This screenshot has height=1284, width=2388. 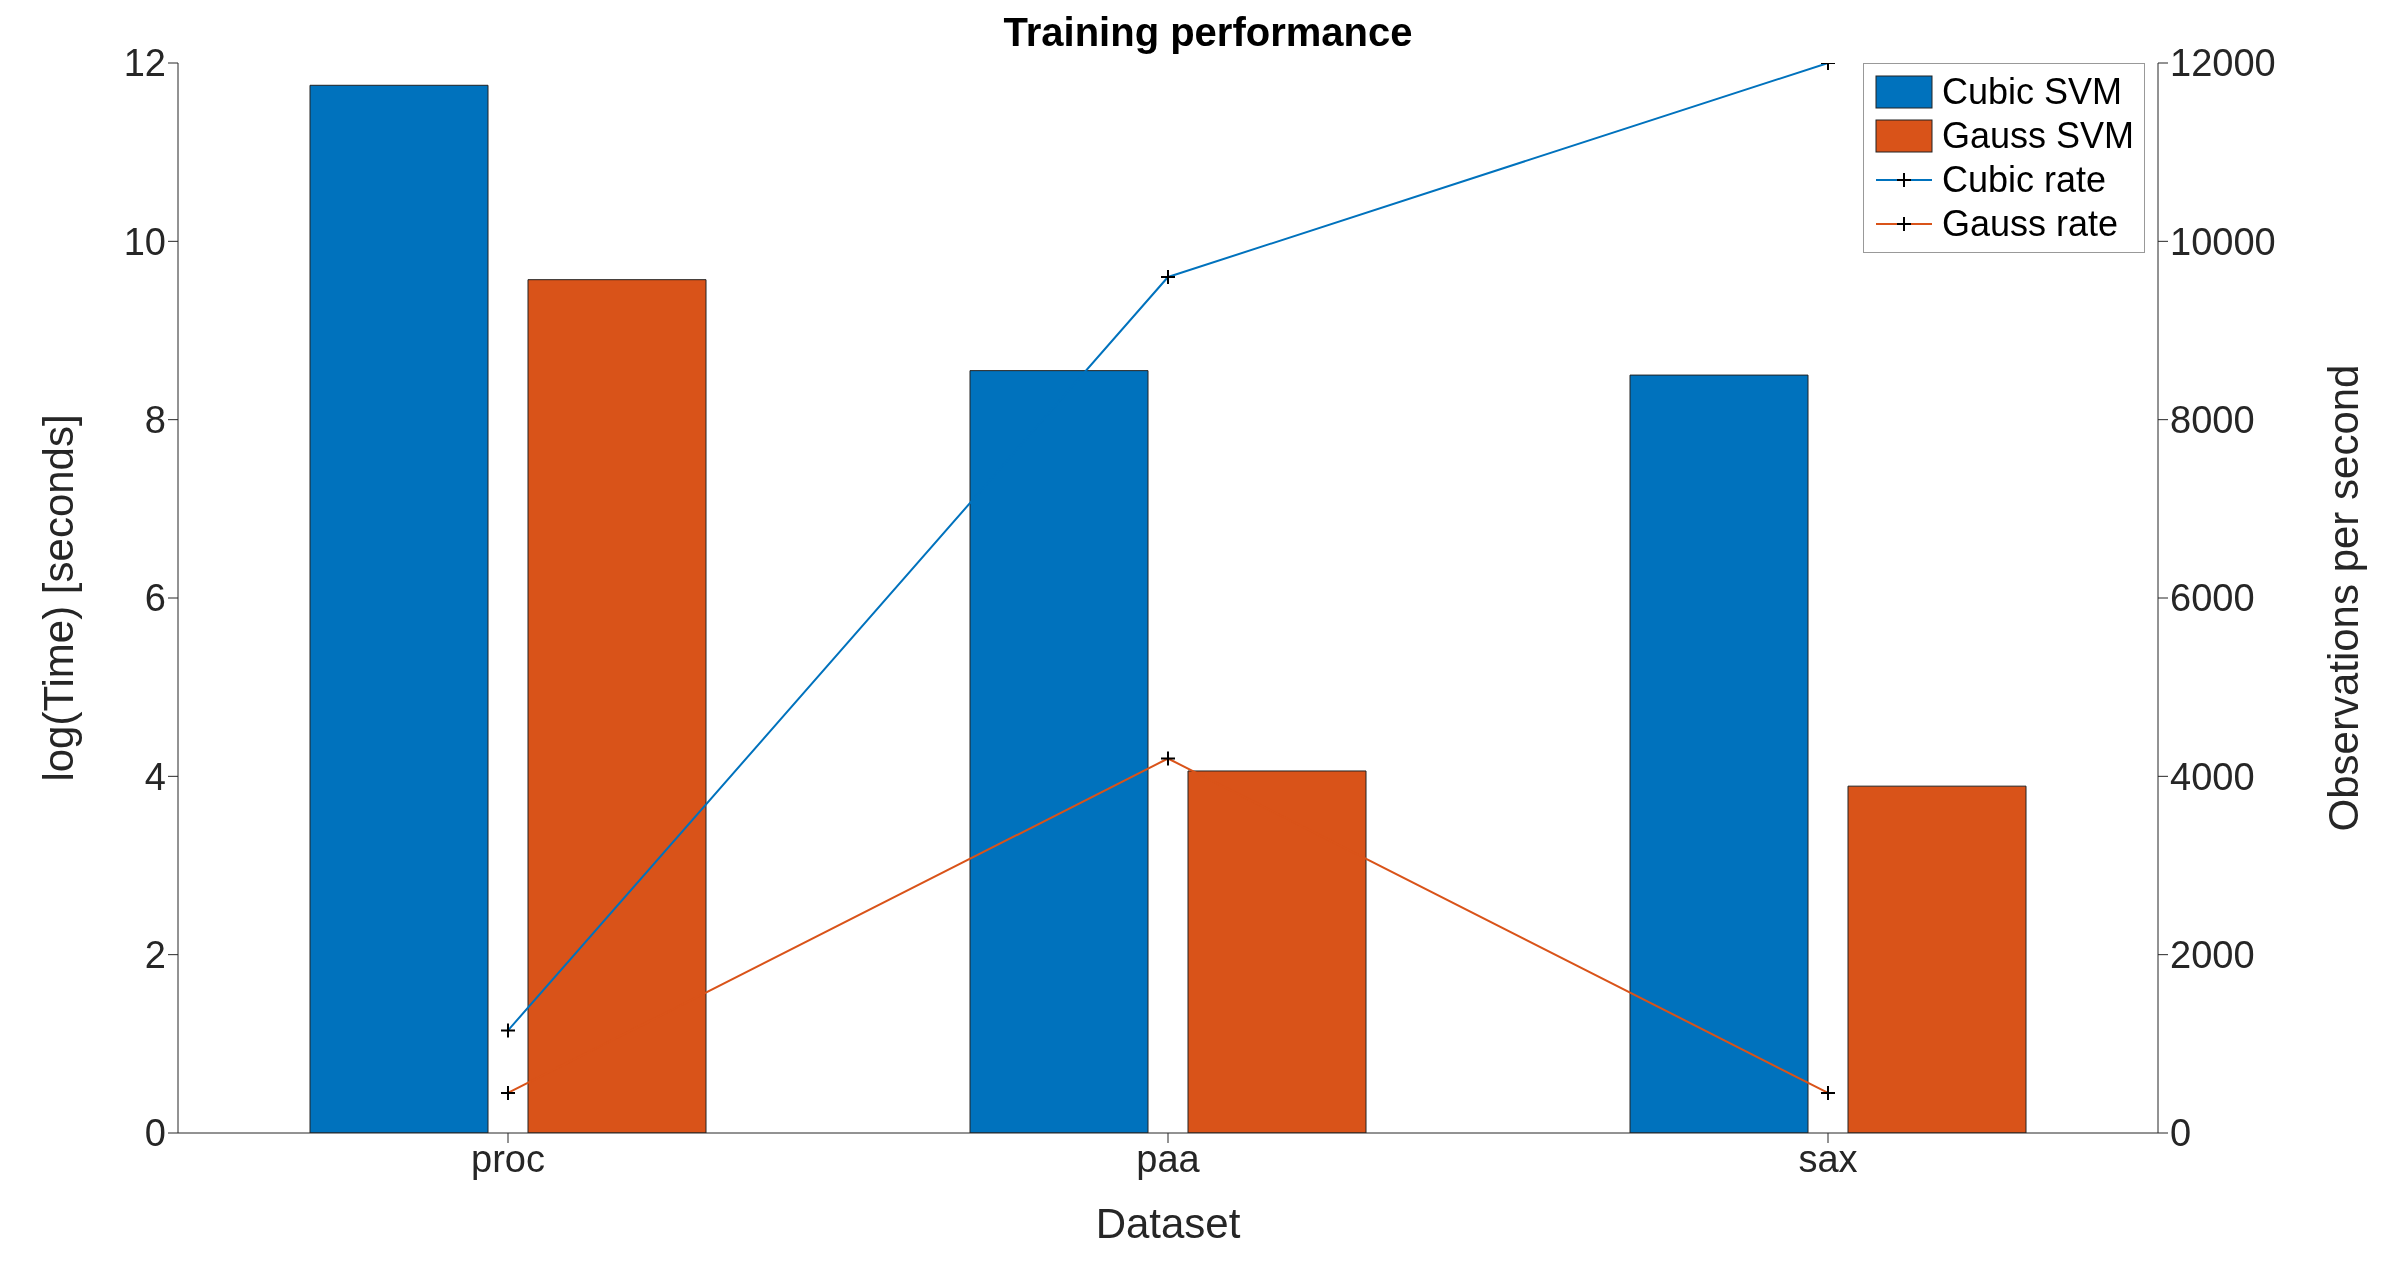 What do you see at coordinates (2181, 1133) in the screenshot?
I see `y2-tick-label: 0` at bounding box center [2181, 1133].